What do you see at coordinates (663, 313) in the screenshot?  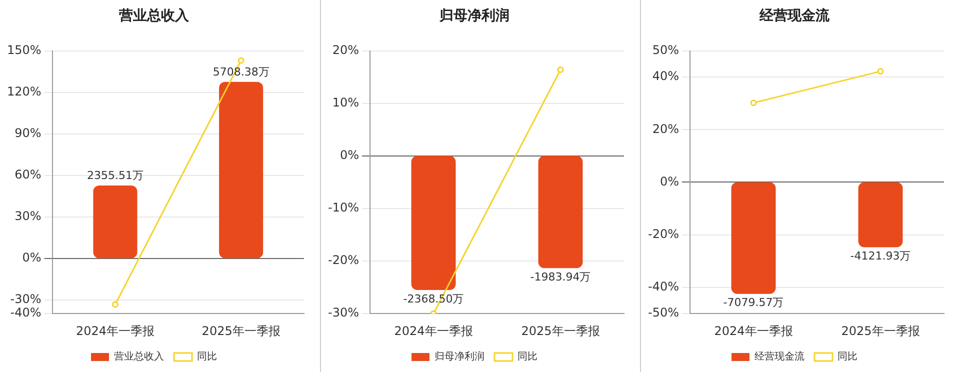 I see `y-tick-label: -50%` at bounding box center [663, 313].